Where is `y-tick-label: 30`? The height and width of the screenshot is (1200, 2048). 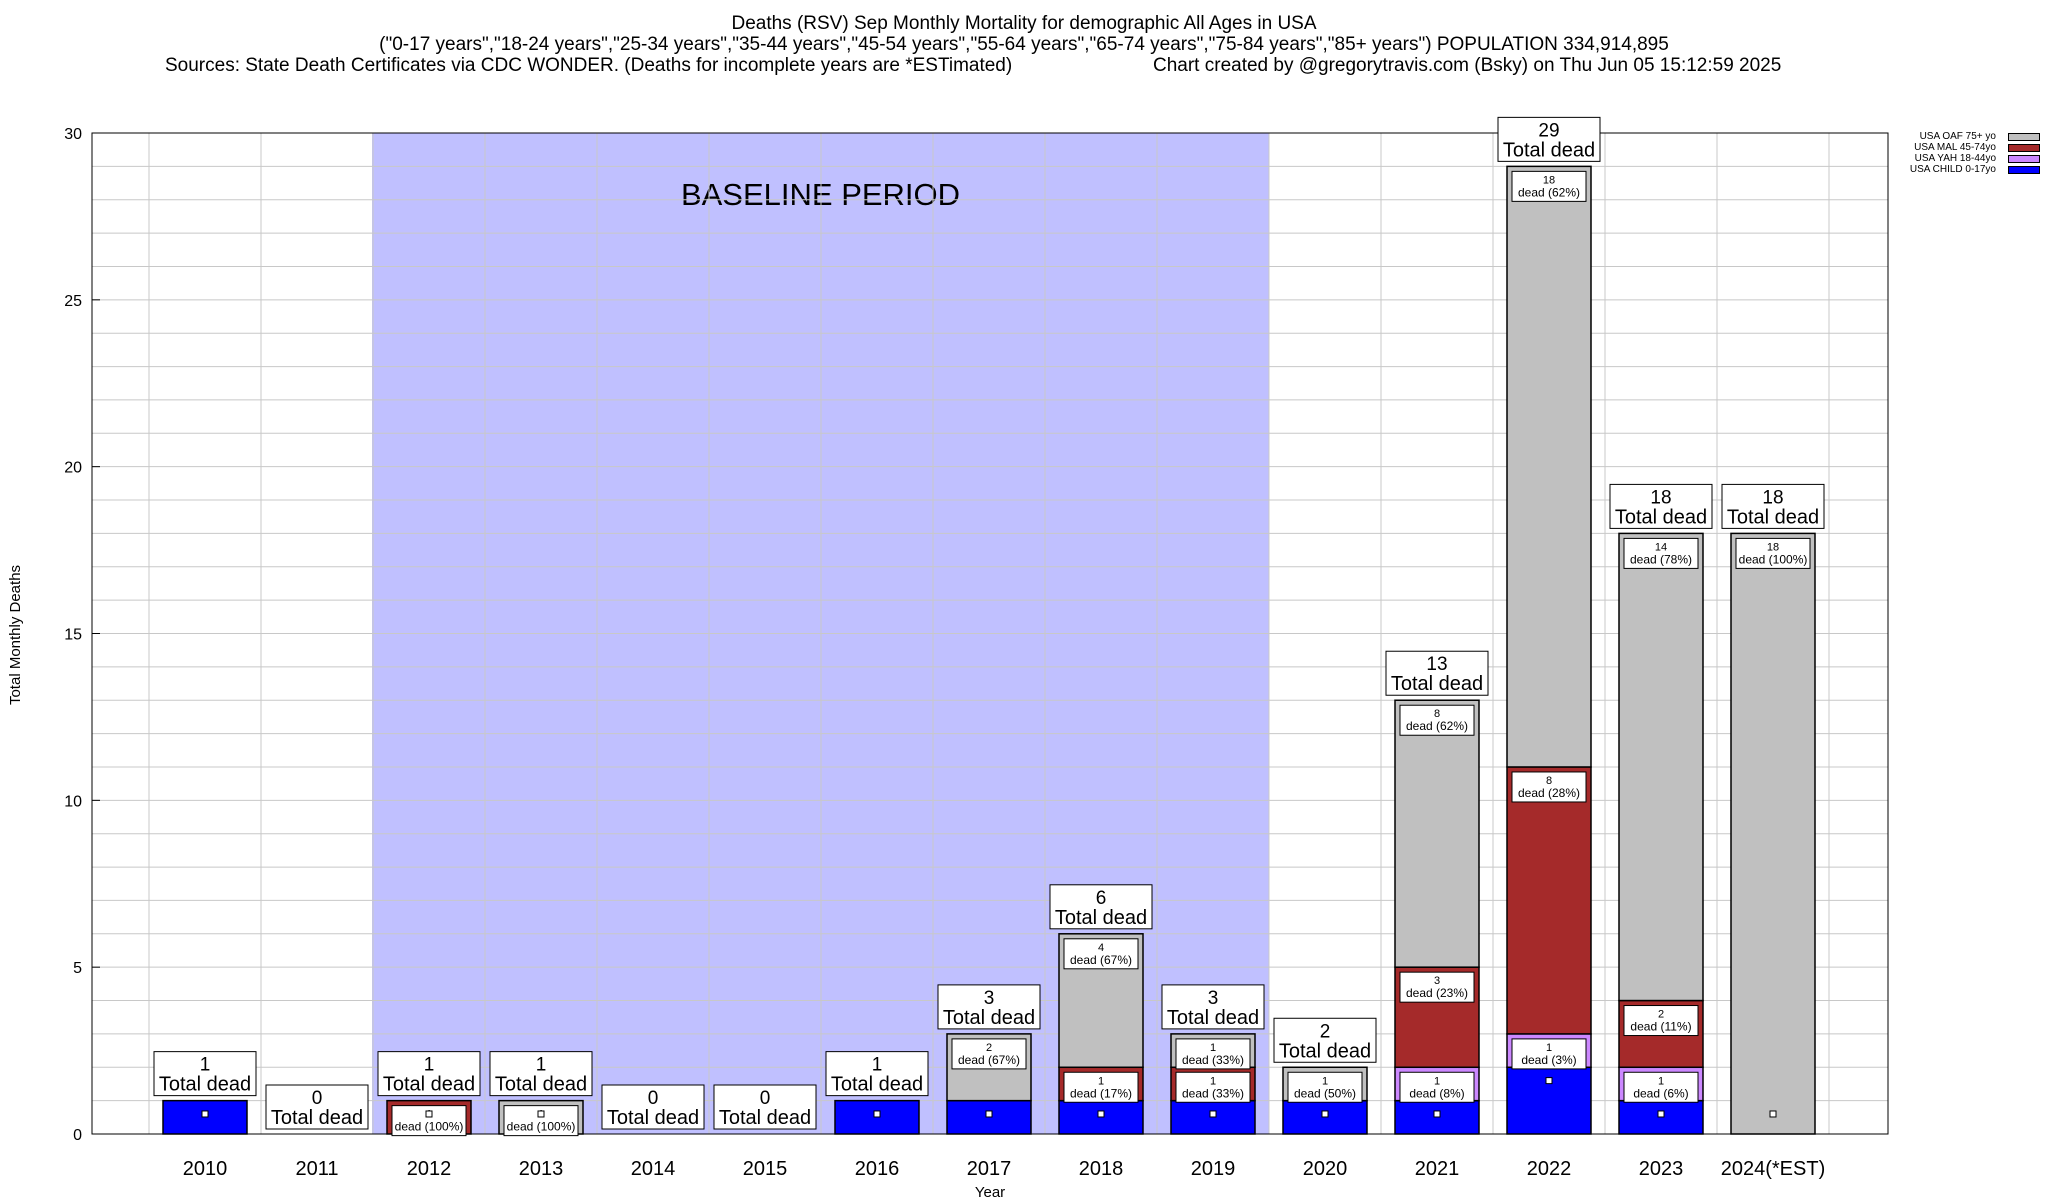 y-tick-label: 30 is located at coordinates (73, 134).